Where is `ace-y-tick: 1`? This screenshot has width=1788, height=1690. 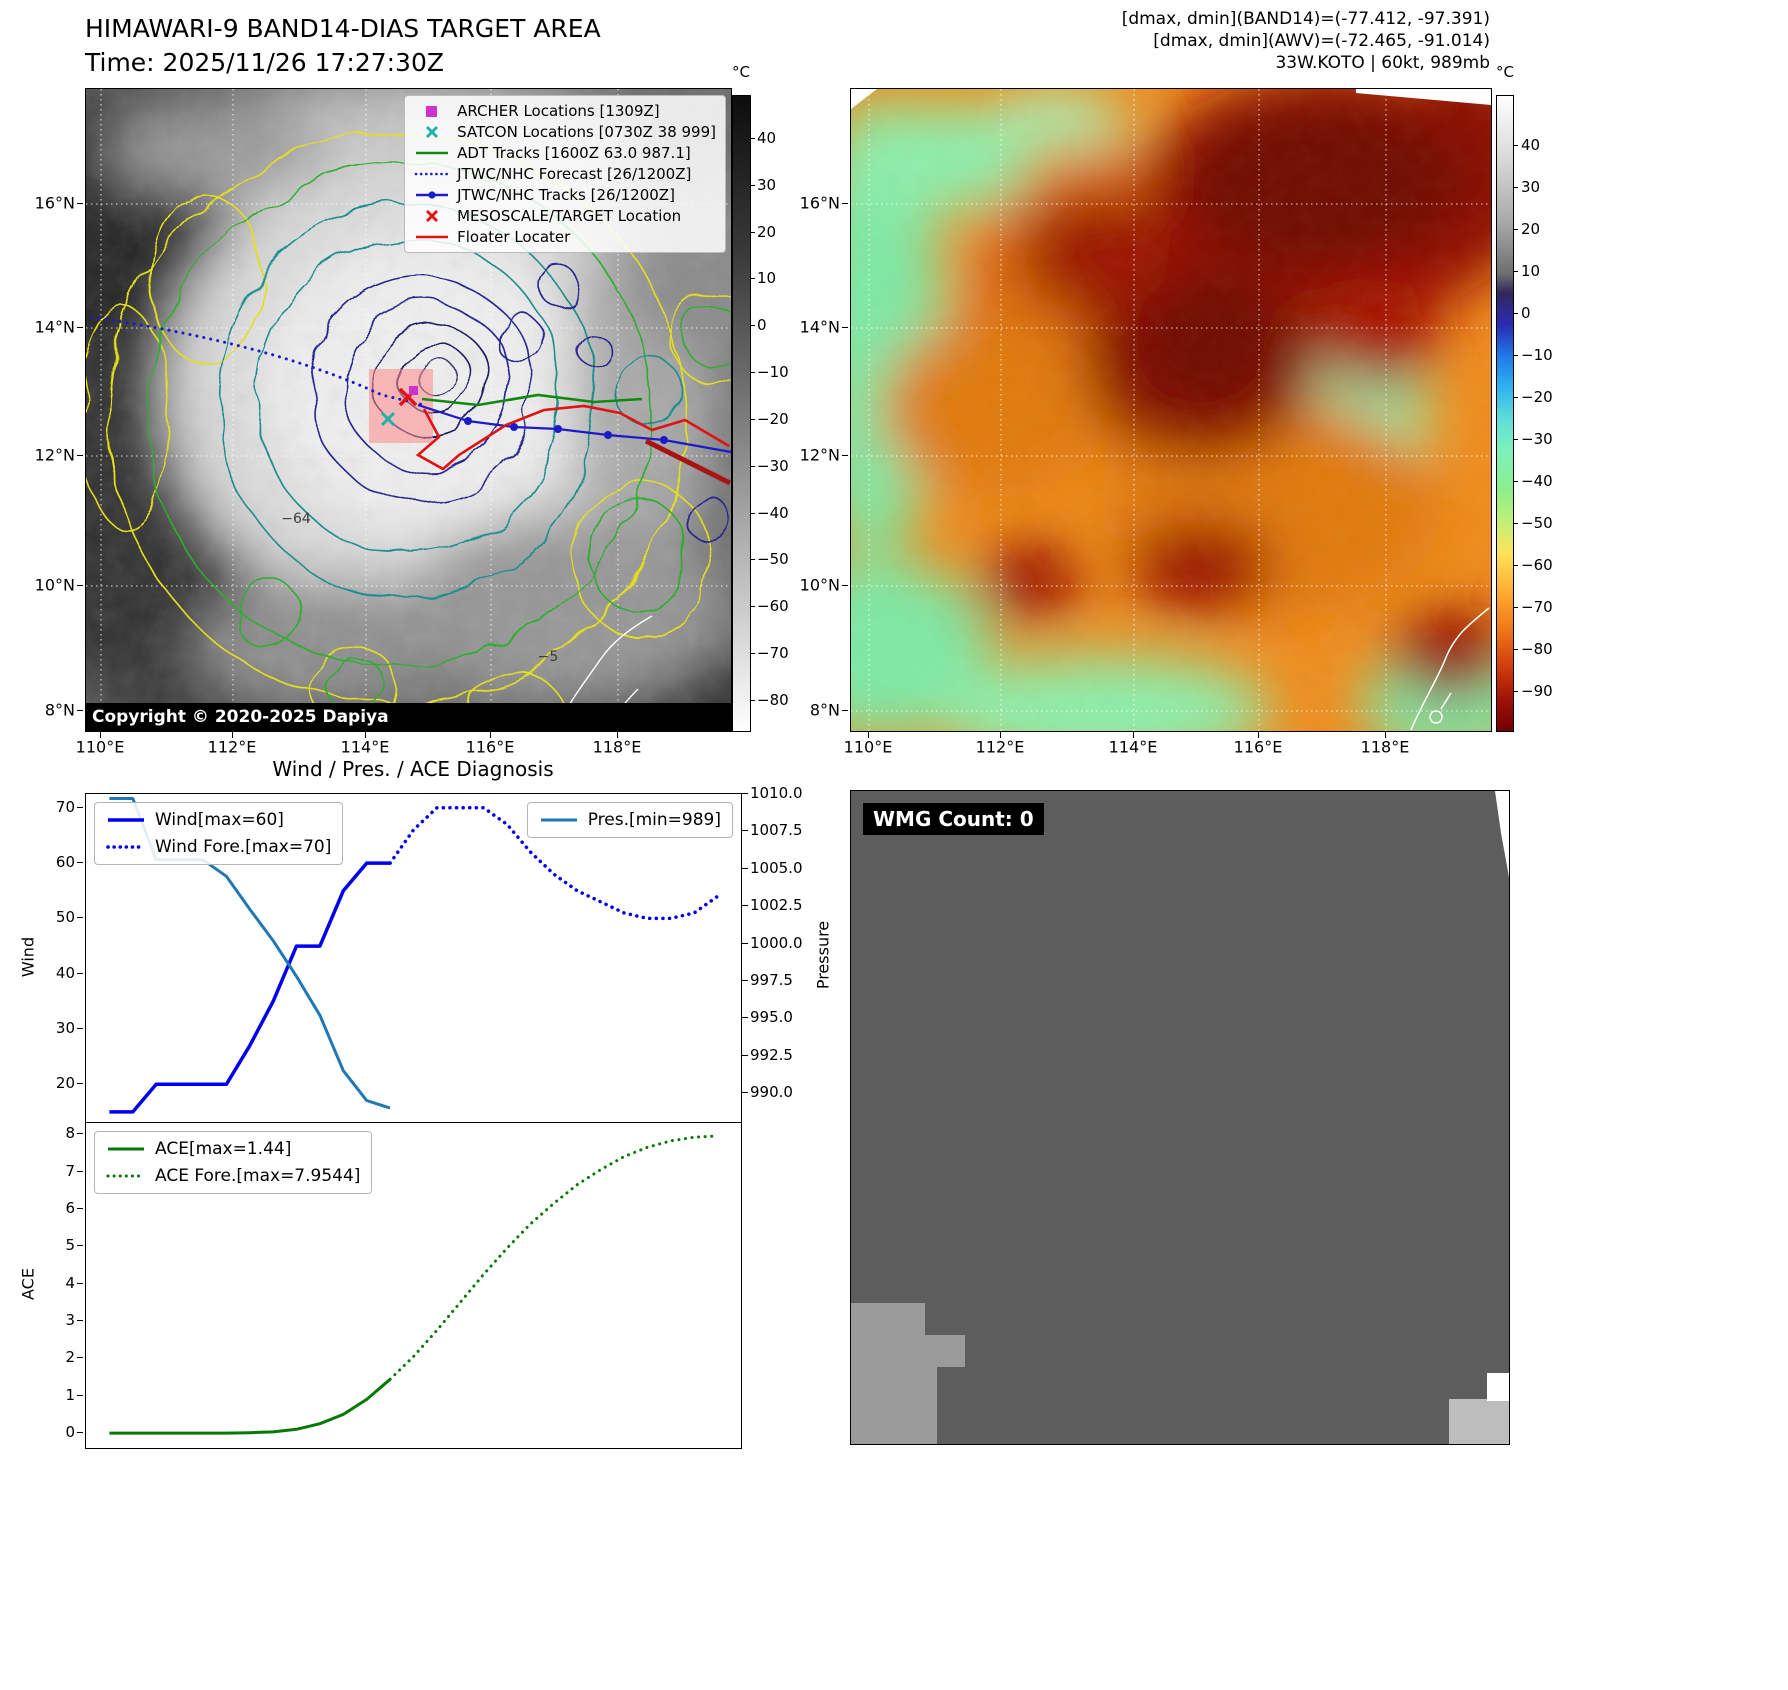 ace-y-tick: 1 is located at coordinates (70, 1394).